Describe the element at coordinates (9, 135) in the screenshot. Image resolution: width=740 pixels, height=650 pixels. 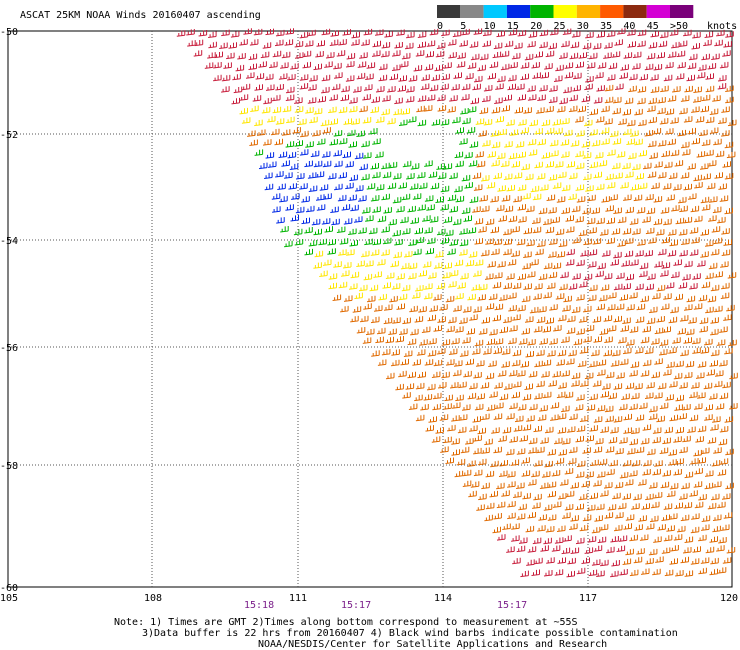
I see `latitude-tick-label: -52` at that location.